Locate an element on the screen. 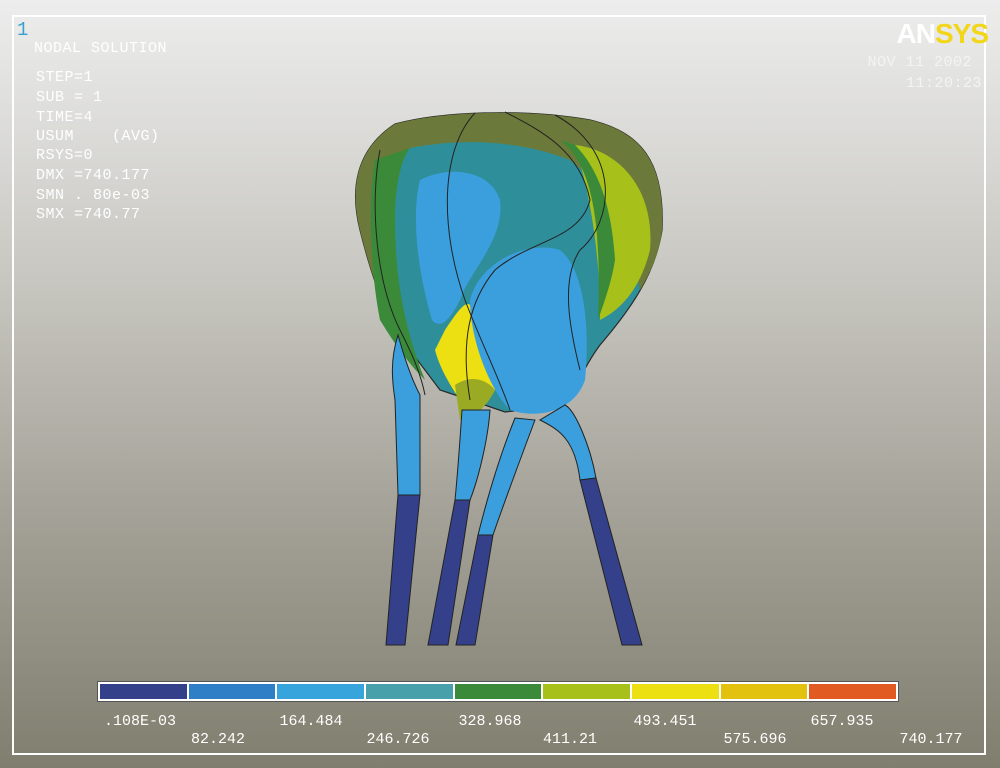 The height and width of the screenshot is (768, 1000). window-number: 1 is located at coordinates (23, 30).